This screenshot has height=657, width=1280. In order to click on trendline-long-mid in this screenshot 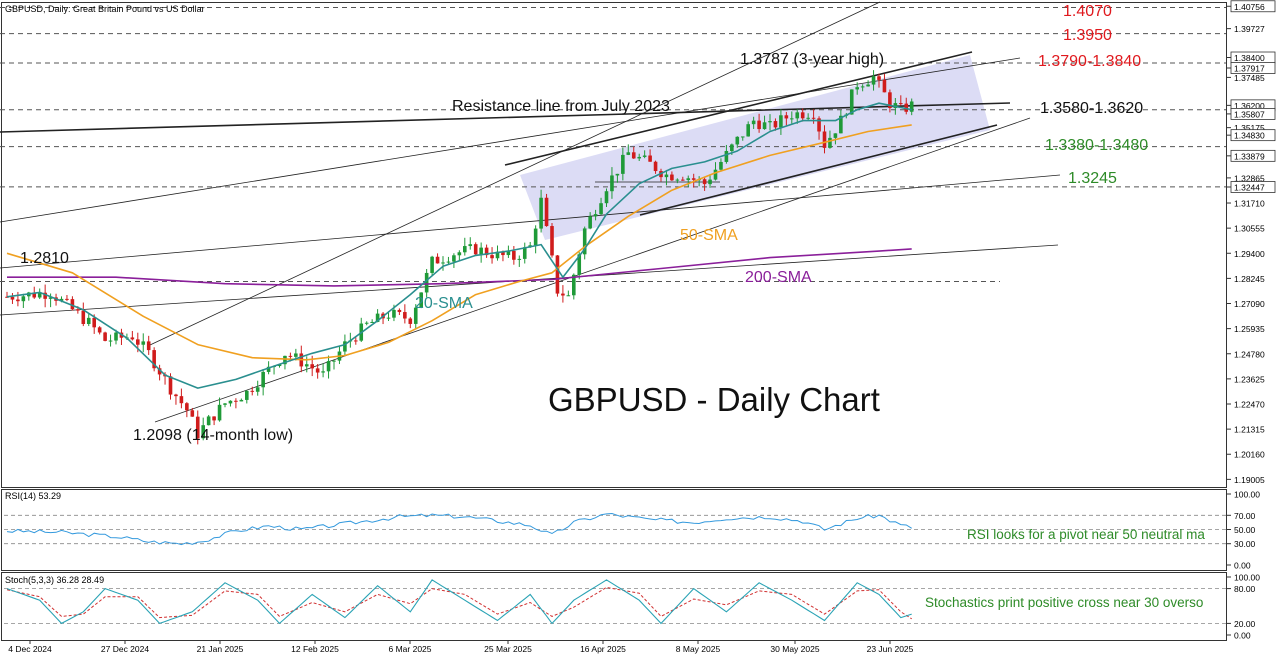, I will do `click(530, 221)`.